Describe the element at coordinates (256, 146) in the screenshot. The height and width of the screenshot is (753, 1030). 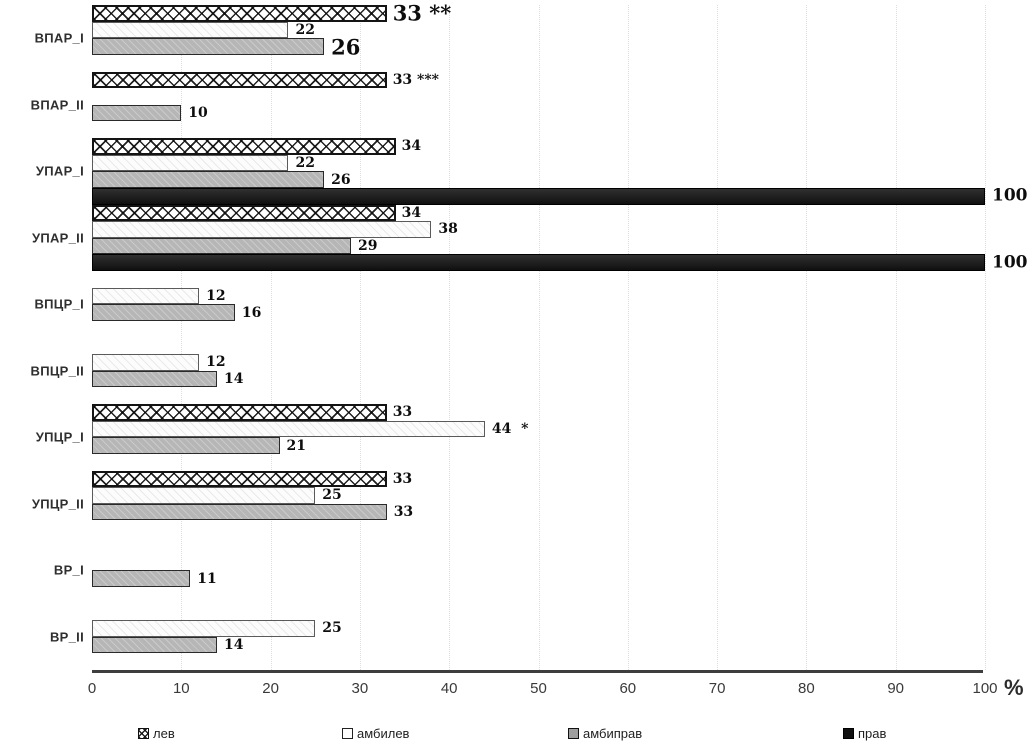
I see `bar-lev: 34` at that location.